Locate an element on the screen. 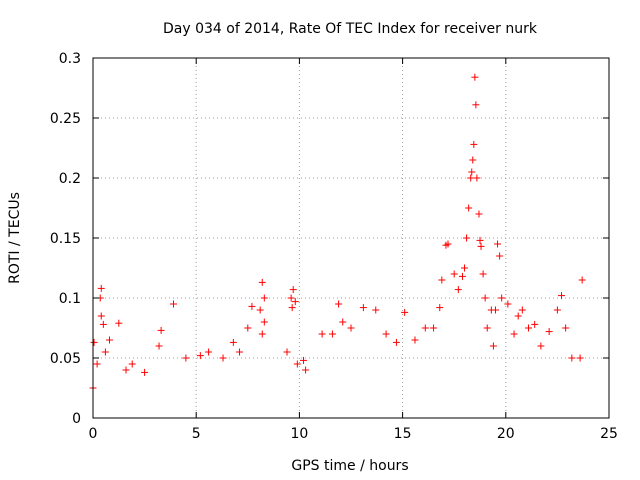  y-tick-label: 0.1 is located at coordinates (70, 299).